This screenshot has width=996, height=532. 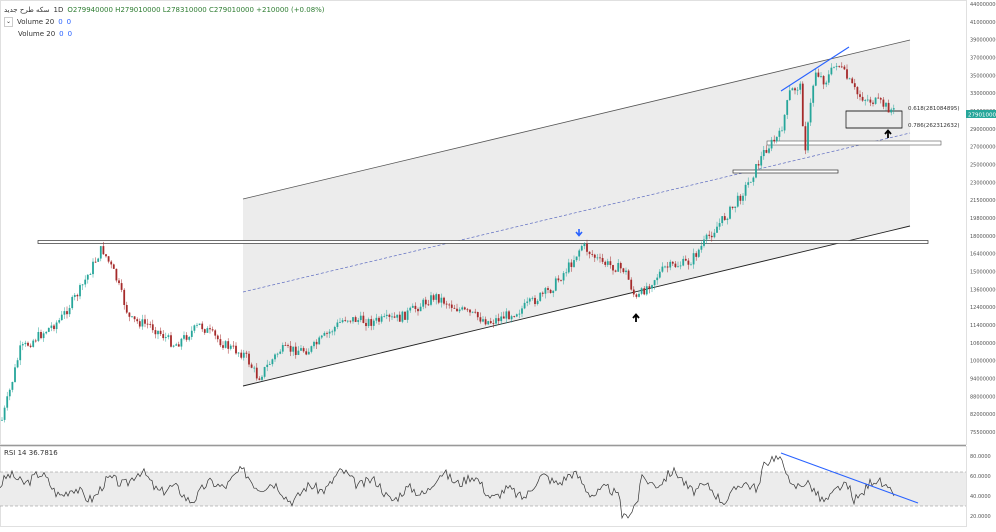 I want to click on rsi-axis: 80.0000 60.0000 40.0000 20.0000, so click(x=980, y=487).